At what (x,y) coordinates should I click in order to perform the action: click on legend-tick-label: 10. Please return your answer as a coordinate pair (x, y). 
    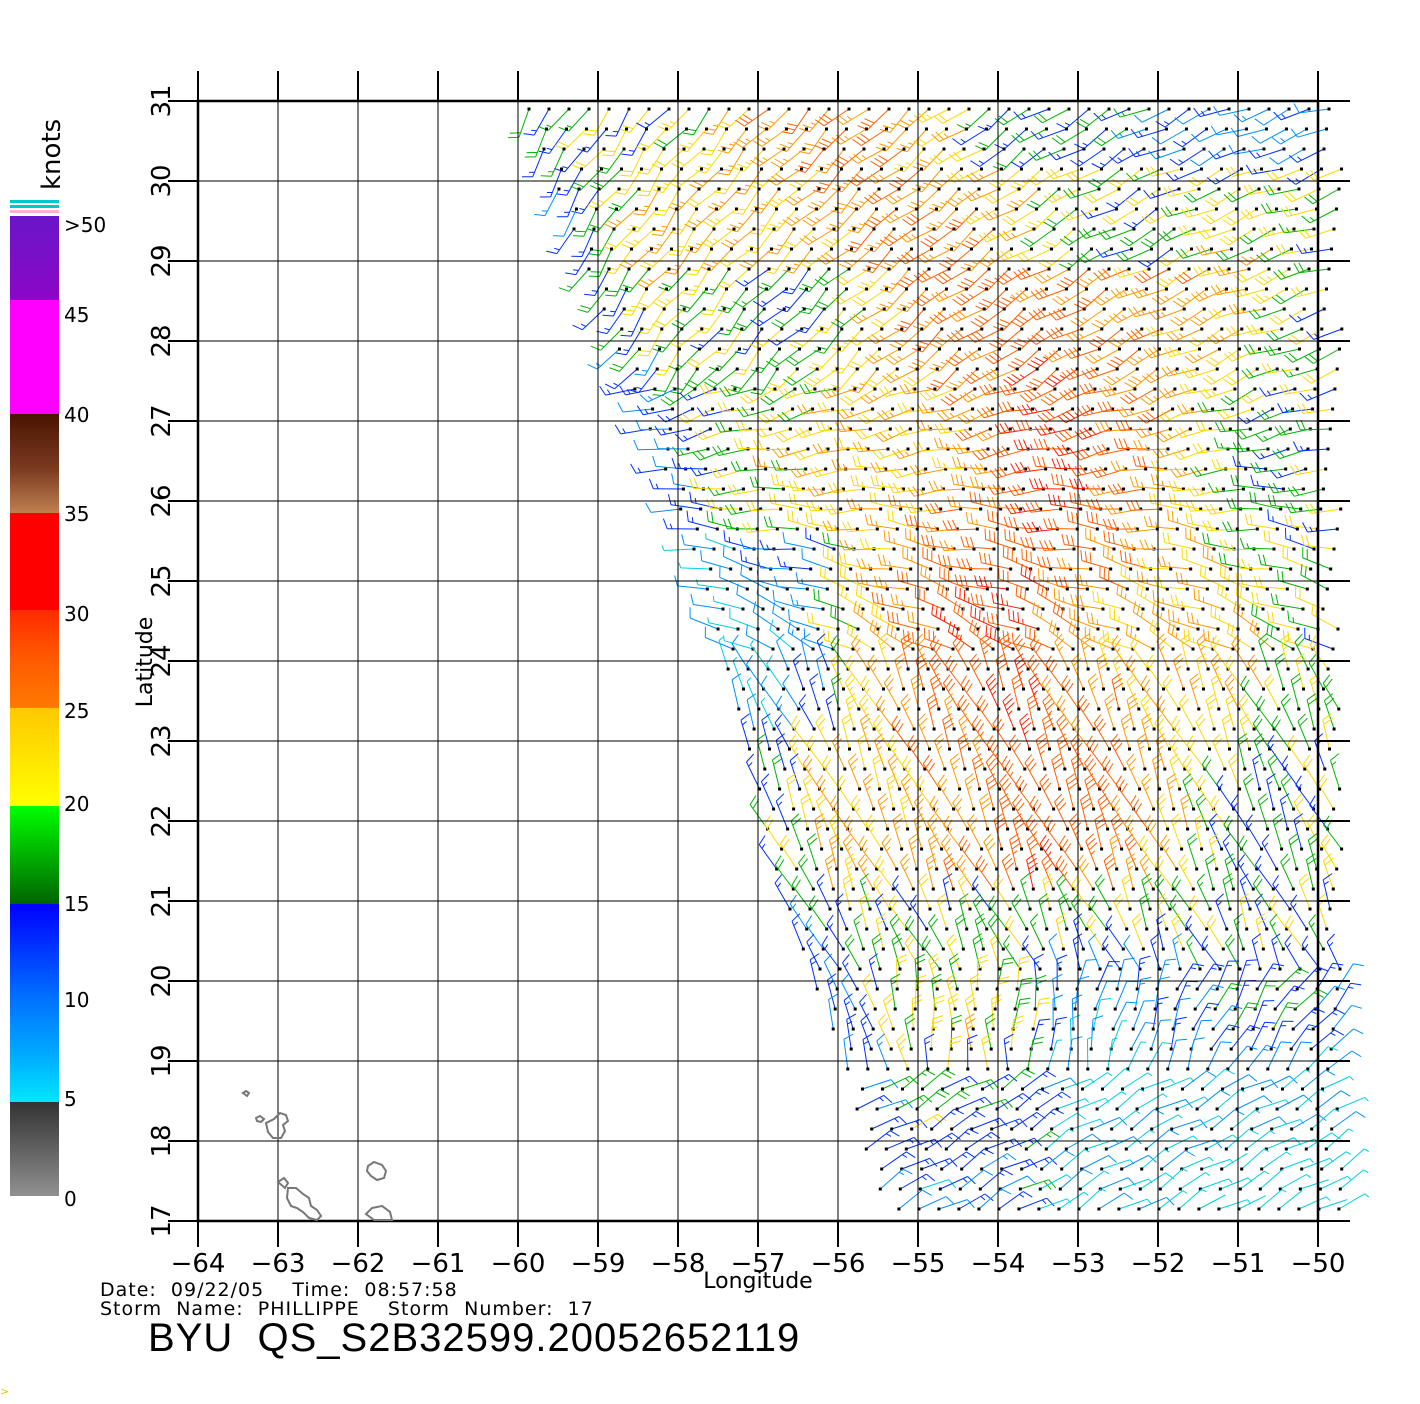
    Looking at the image, I should click on (76, 1000).